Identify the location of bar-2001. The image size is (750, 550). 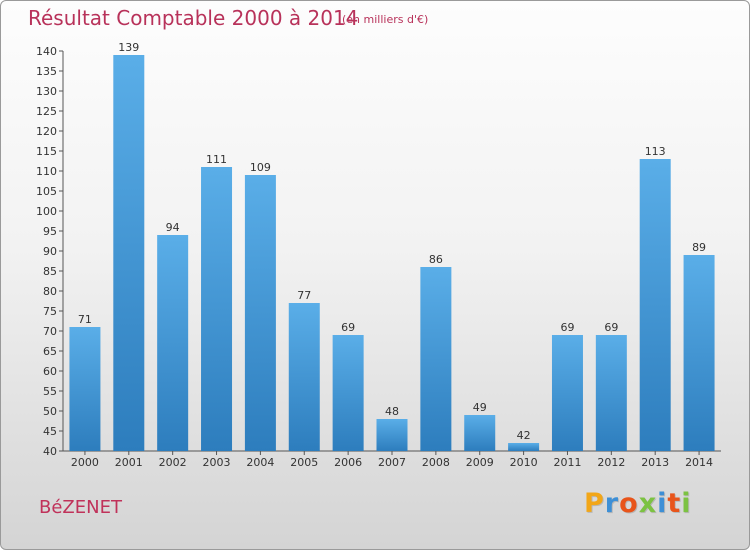
(129, 253).